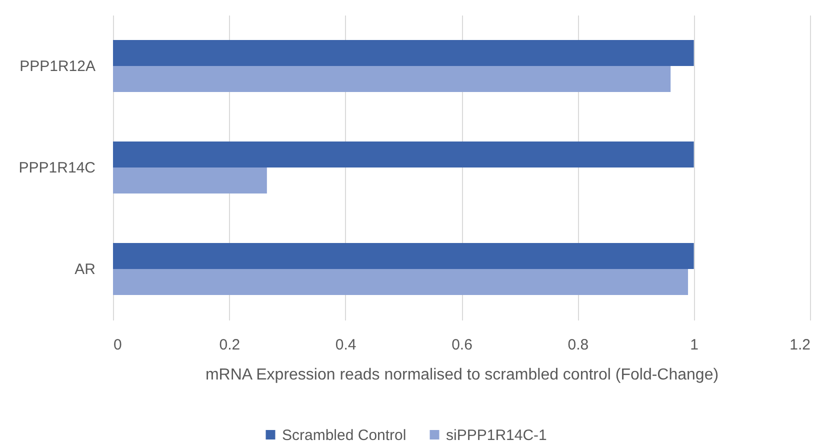 The height and width of the screenshot is (444, 824). Describe the element at coordinates (344, 435) in the screenshot. I see `legend-label: Scrambled Control` at that location.